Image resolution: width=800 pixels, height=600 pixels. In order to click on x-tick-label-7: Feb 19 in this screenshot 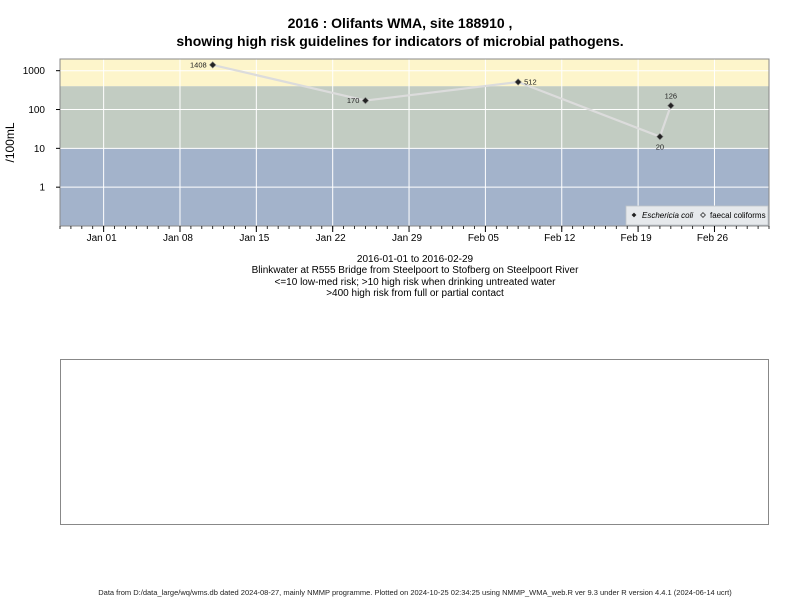, I will do `click(637, 238)`.